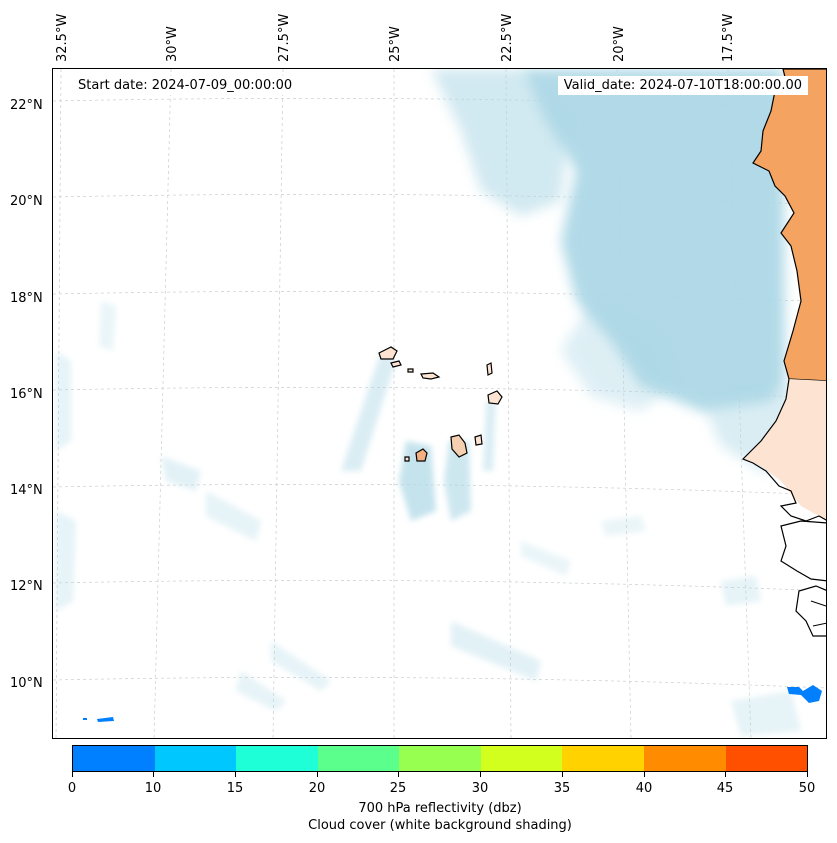 The width and height of the screenshot is (837, 843). What do you see at coordinates (26, 105) in the screenshot?
I see `lat-label-22n: 22°N` at bounding box center [26, 105].